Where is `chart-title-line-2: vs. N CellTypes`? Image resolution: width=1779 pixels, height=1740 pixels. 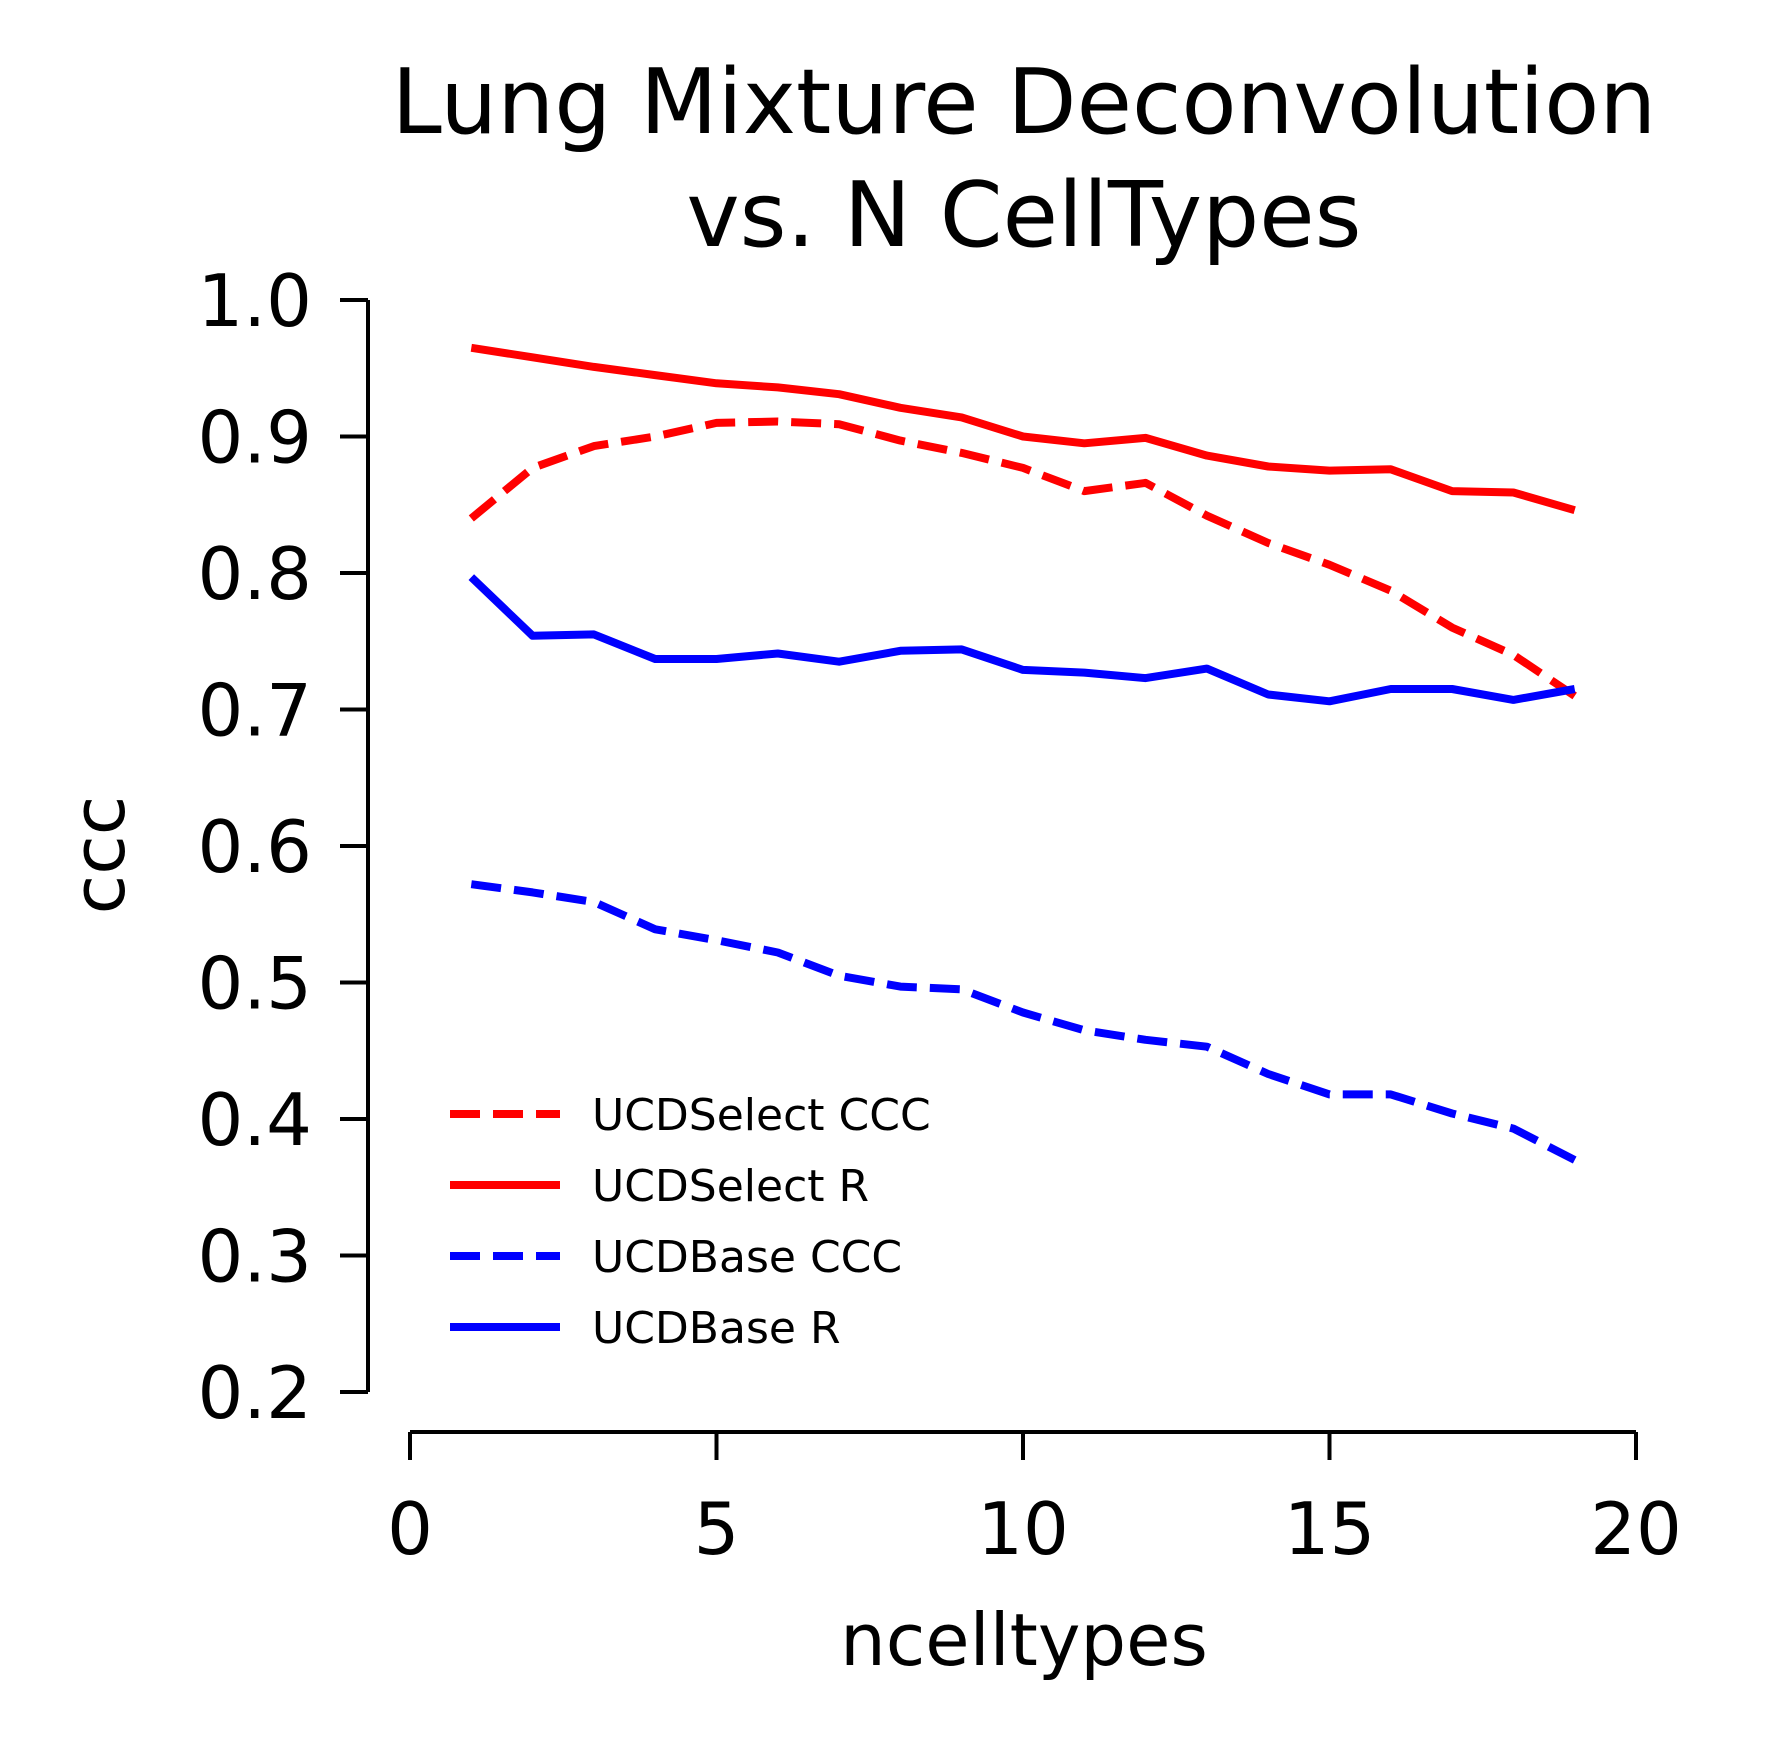
chart-title-line-2: vs. N CellTypes is located at coordinates (1023, 215).